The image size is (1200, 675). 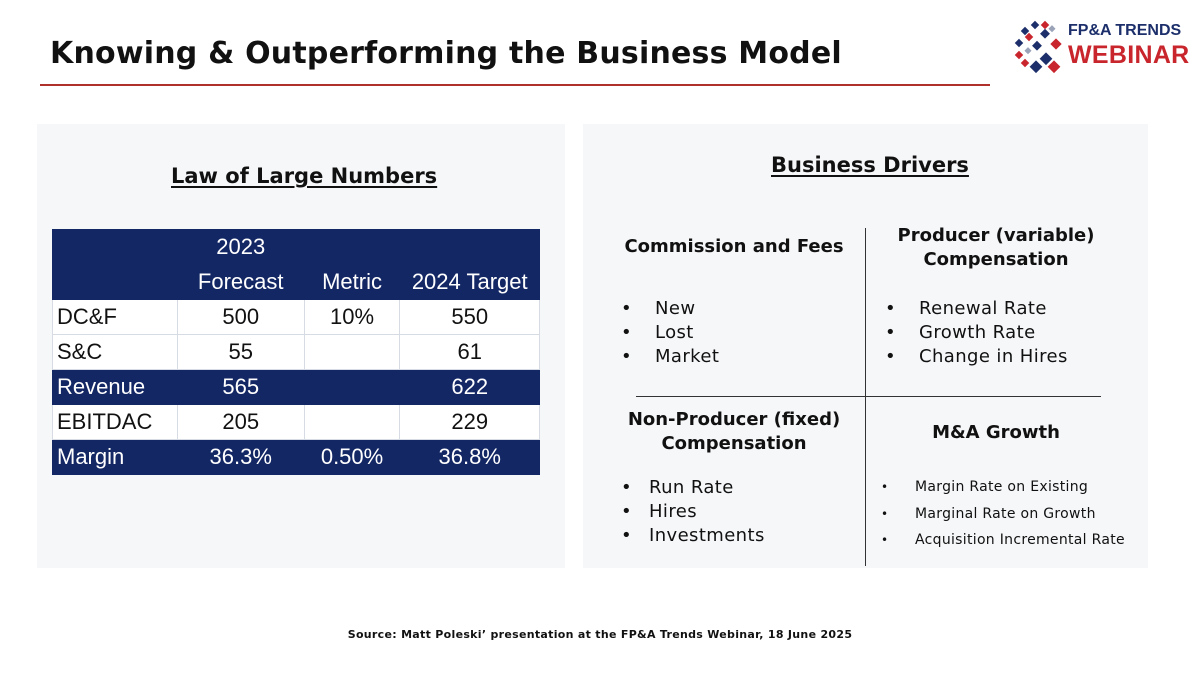 I want to click on logo-text-webinar: WEBINAR, so click(x=1129, y=55).